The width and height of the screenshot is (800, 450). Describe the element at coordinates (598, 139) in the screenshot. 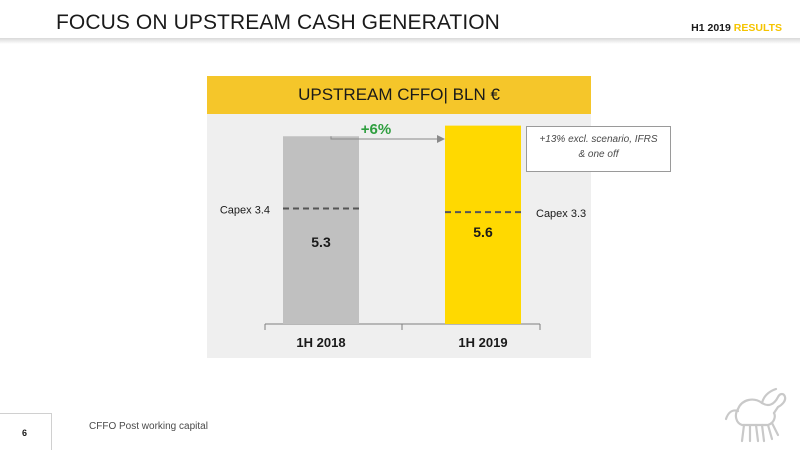

I see `note-line-1: +13% excl. scenario, IFRS` at that location.